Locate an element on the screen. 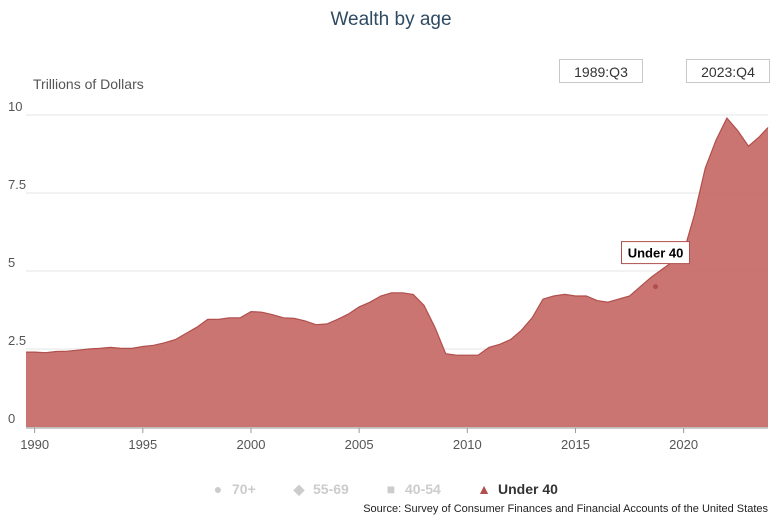  x-tick-label: 1990 is located at coordinates (34, 444).